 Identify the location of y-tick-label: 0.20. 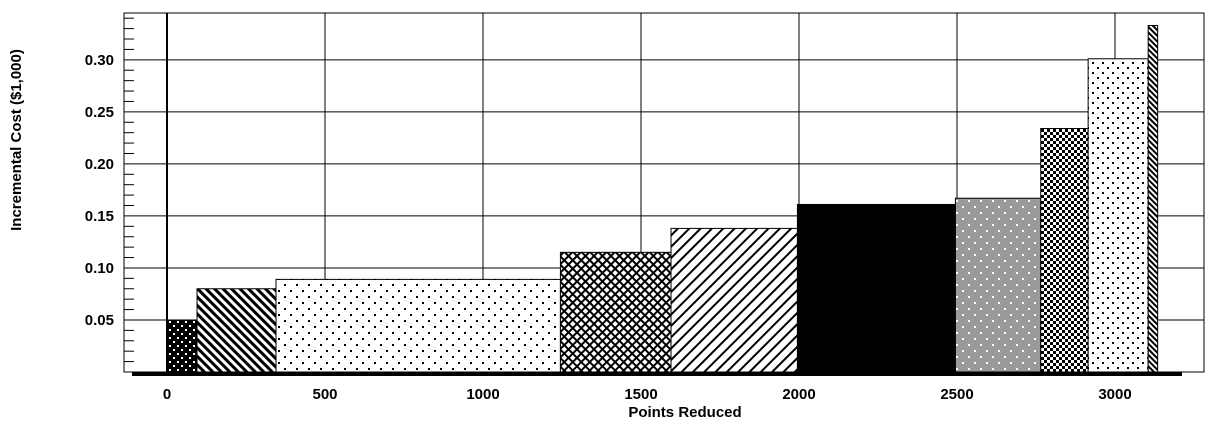
(99, 164).